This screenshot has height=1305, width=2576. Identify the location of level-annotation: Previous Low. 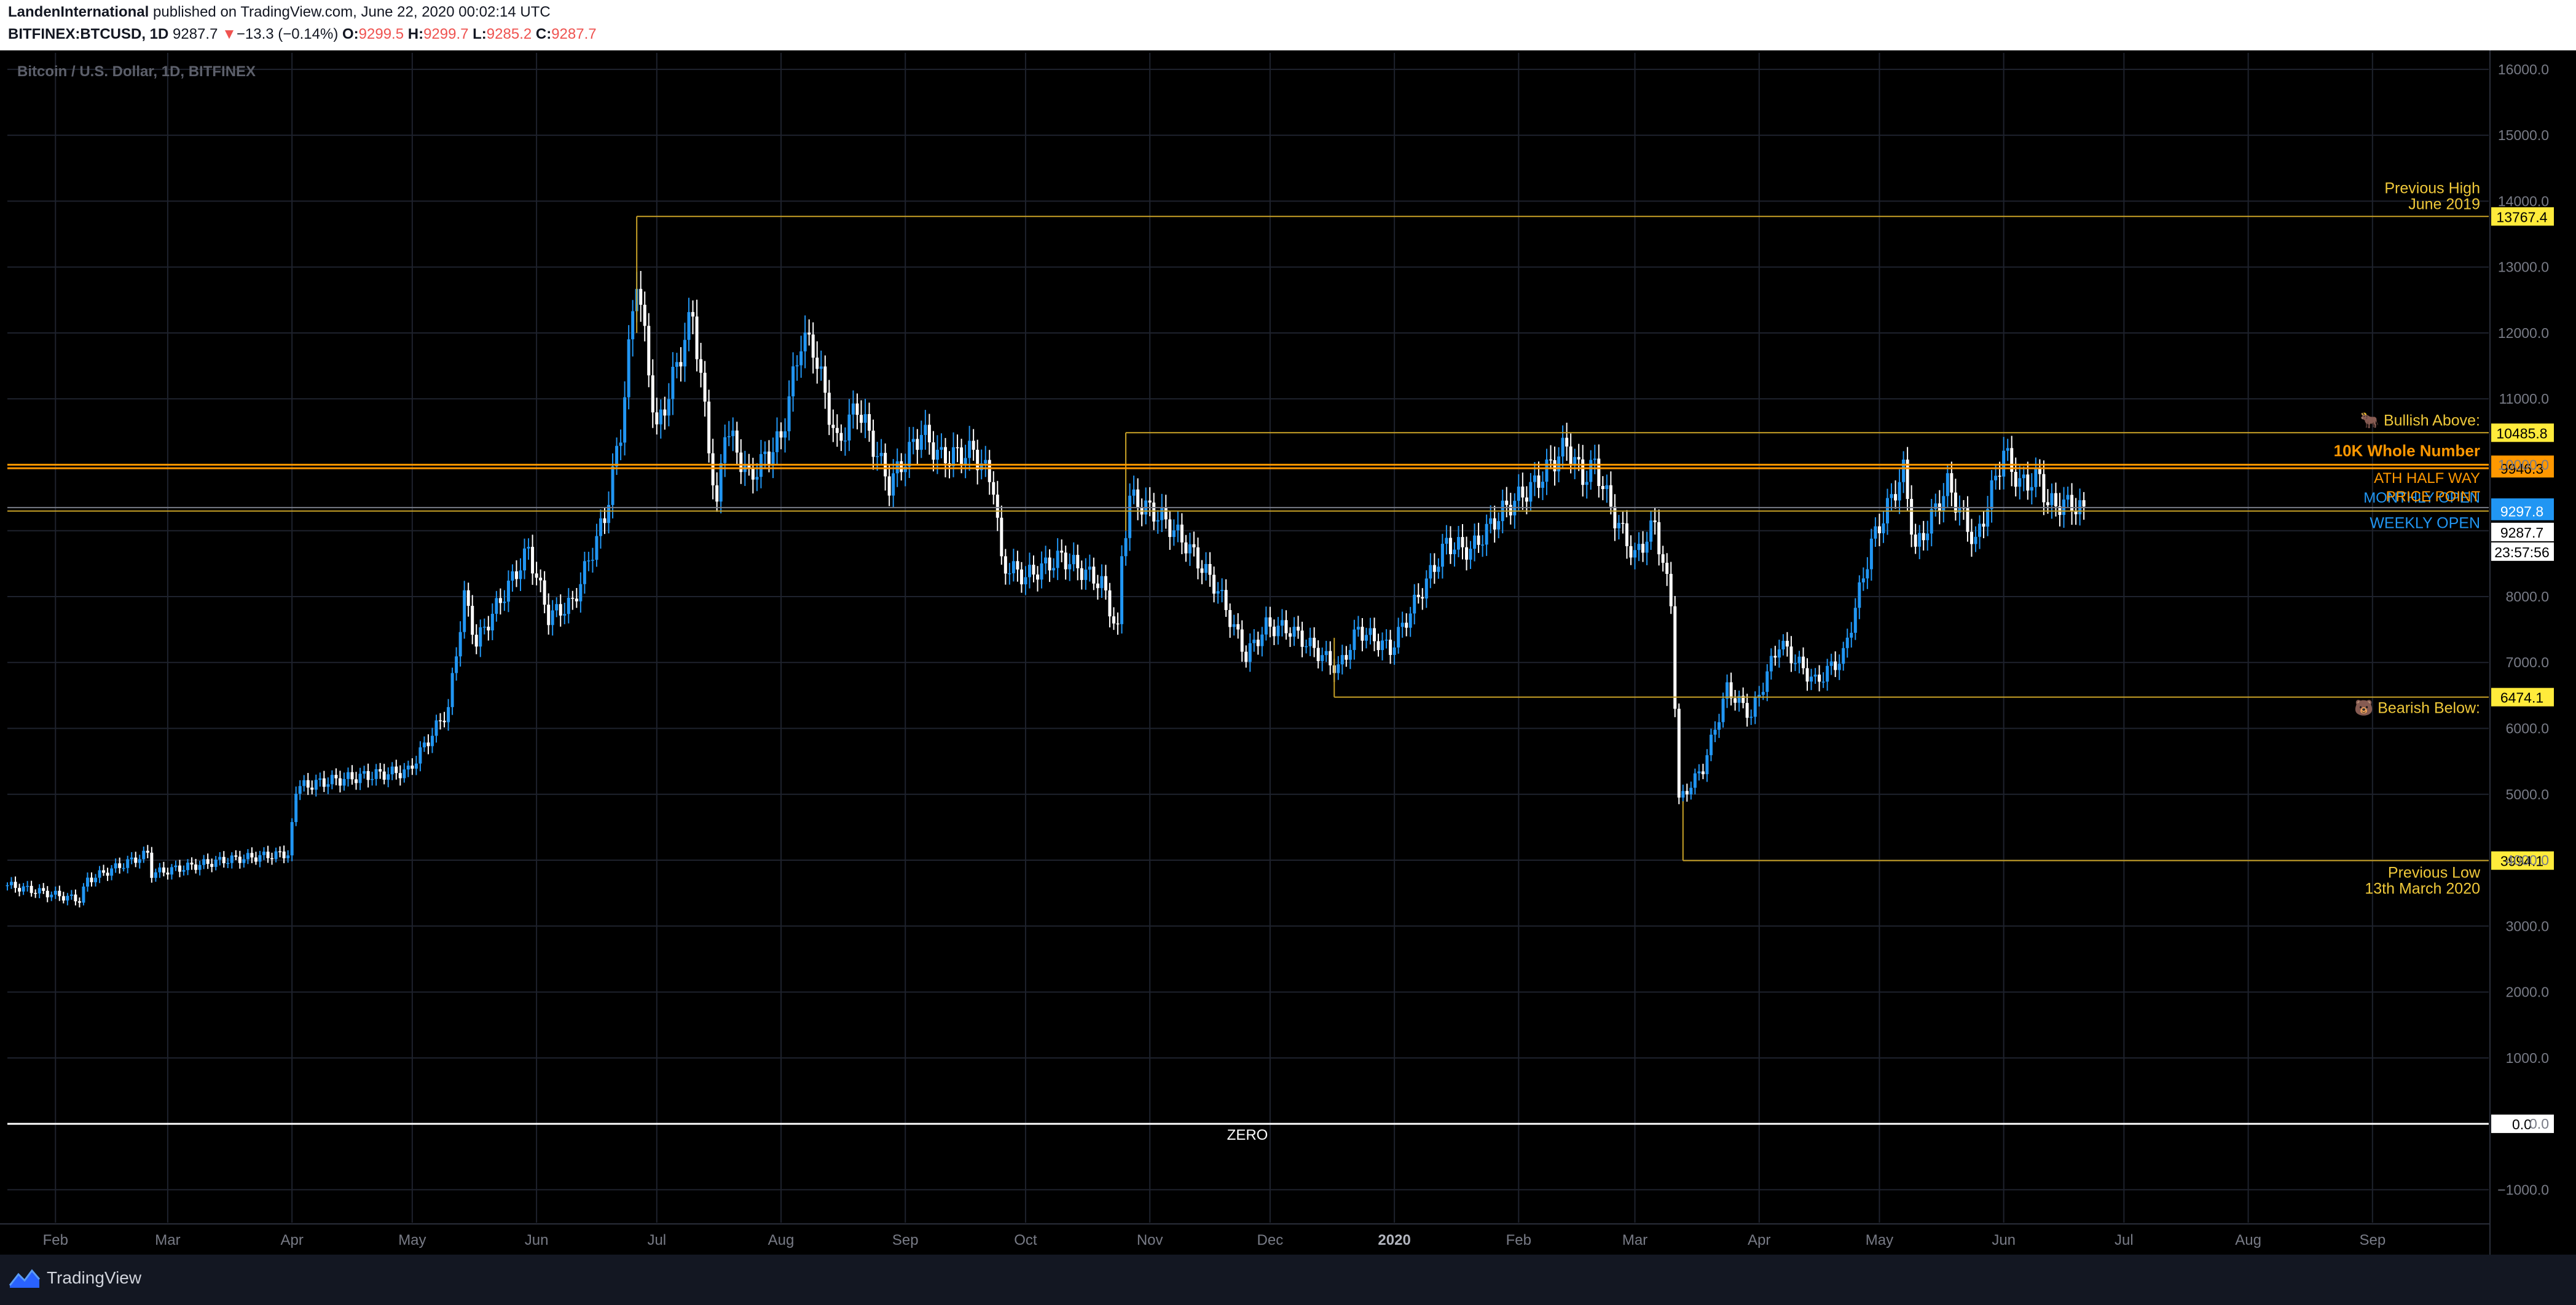
(2434, 873).